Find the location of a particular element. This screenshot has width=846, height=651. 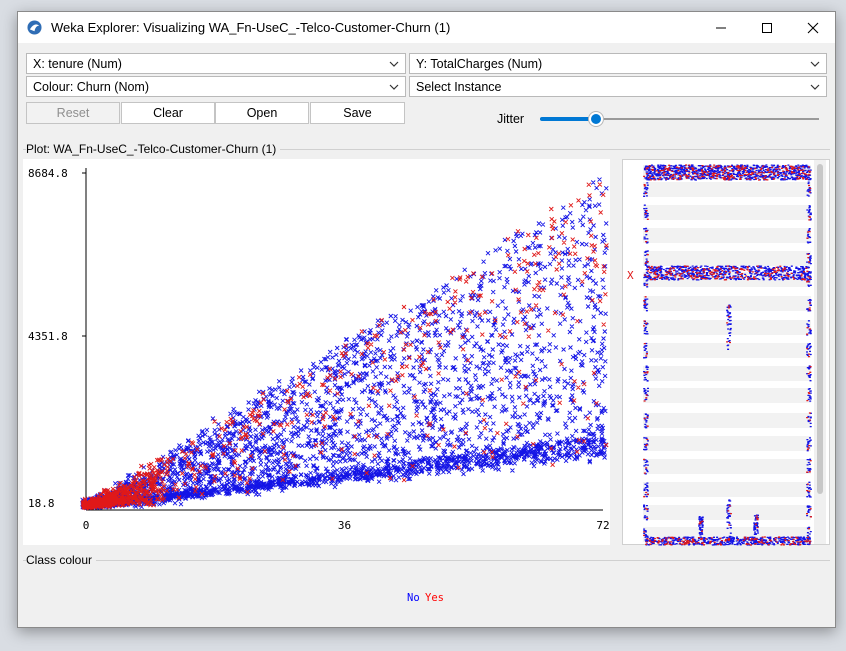

legend-no: No is located at coordinates (413, 598).